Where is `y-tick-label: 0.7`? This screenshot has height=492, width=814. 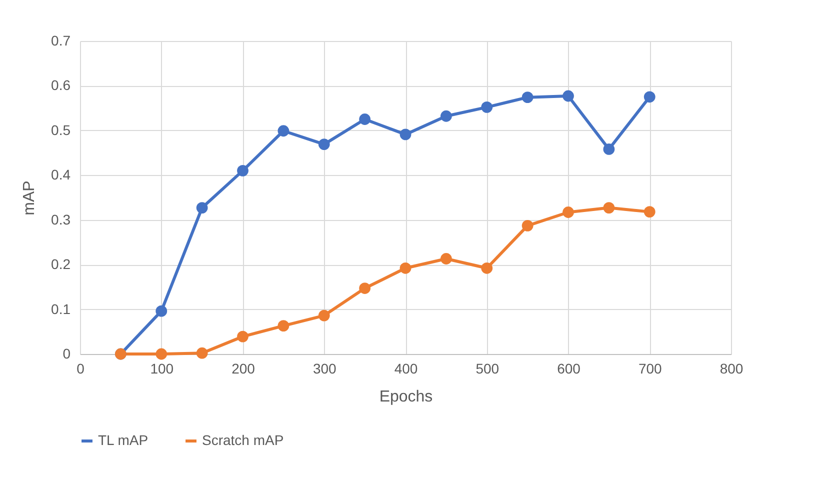
y-tick-label: 0.7 is located at coordinates (61, 40).